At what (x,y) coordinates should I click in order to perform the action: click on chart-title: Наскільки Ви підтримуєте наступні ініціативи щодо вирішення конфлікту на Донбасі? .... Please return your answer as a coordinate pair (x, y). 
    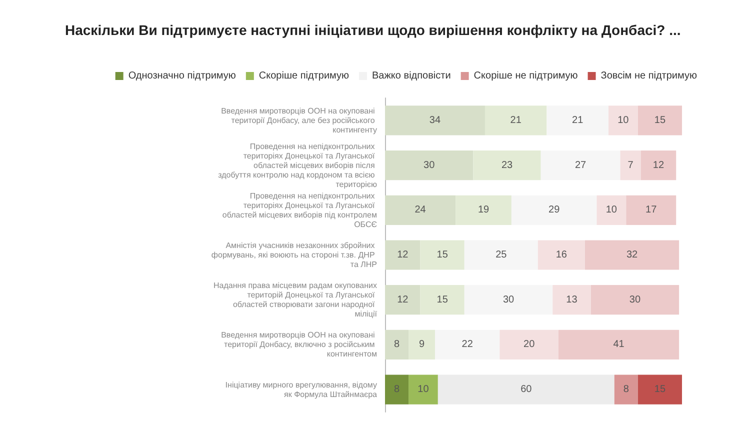
    Looking at the image, I should click on (373, 30).